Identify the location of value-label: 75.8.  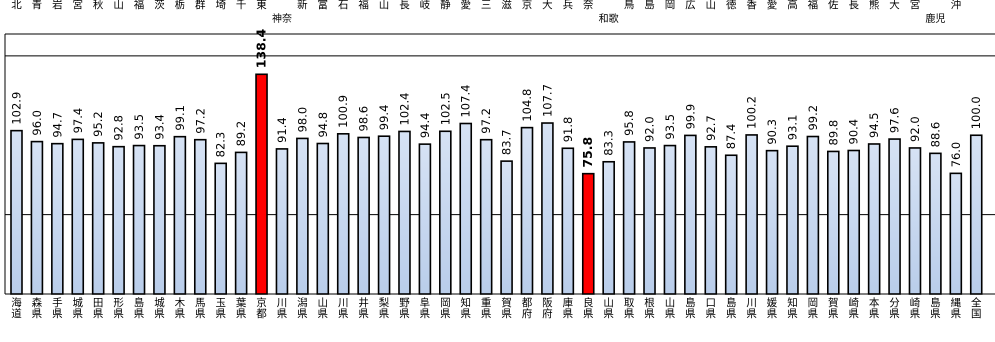
(587, 152).